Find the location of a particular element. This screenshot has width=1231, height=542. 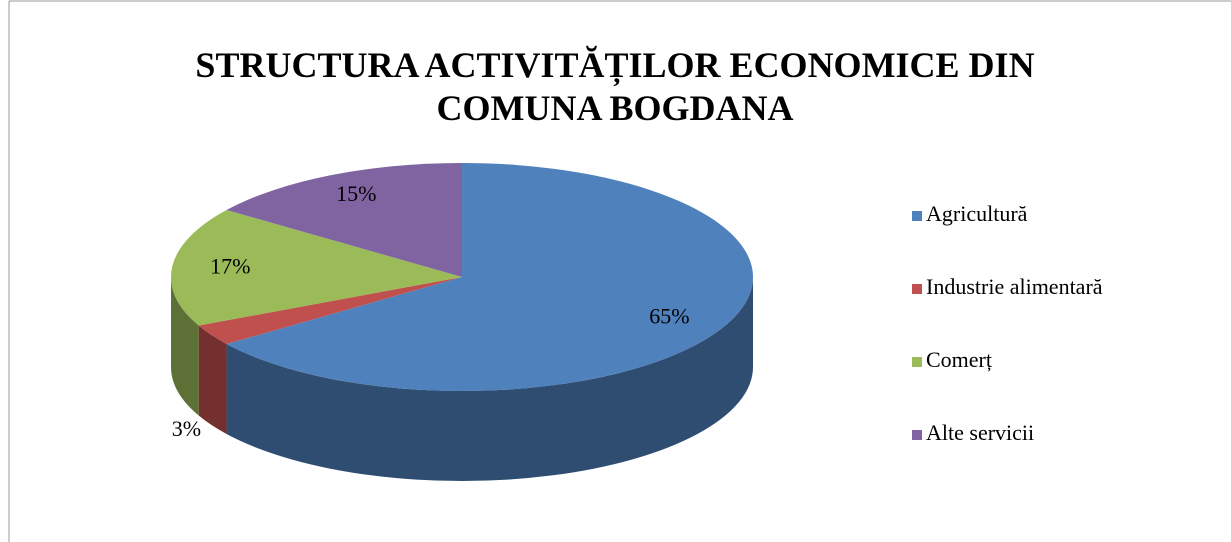

legend-label: Agricultură is located at coordinates (977, 213).